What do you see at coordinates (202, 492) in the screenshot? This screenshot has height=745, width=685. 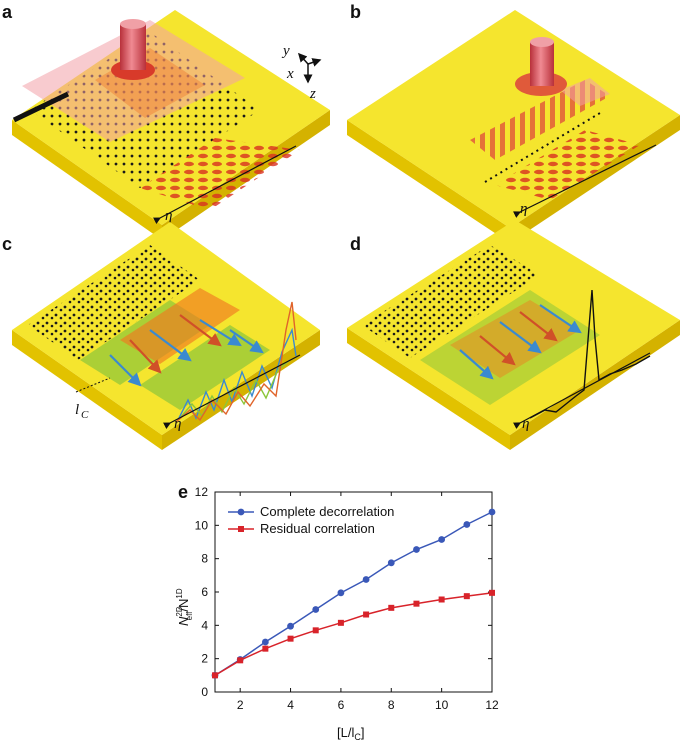 I see `y-tick-label: 12` at bounding box center [202, 492].